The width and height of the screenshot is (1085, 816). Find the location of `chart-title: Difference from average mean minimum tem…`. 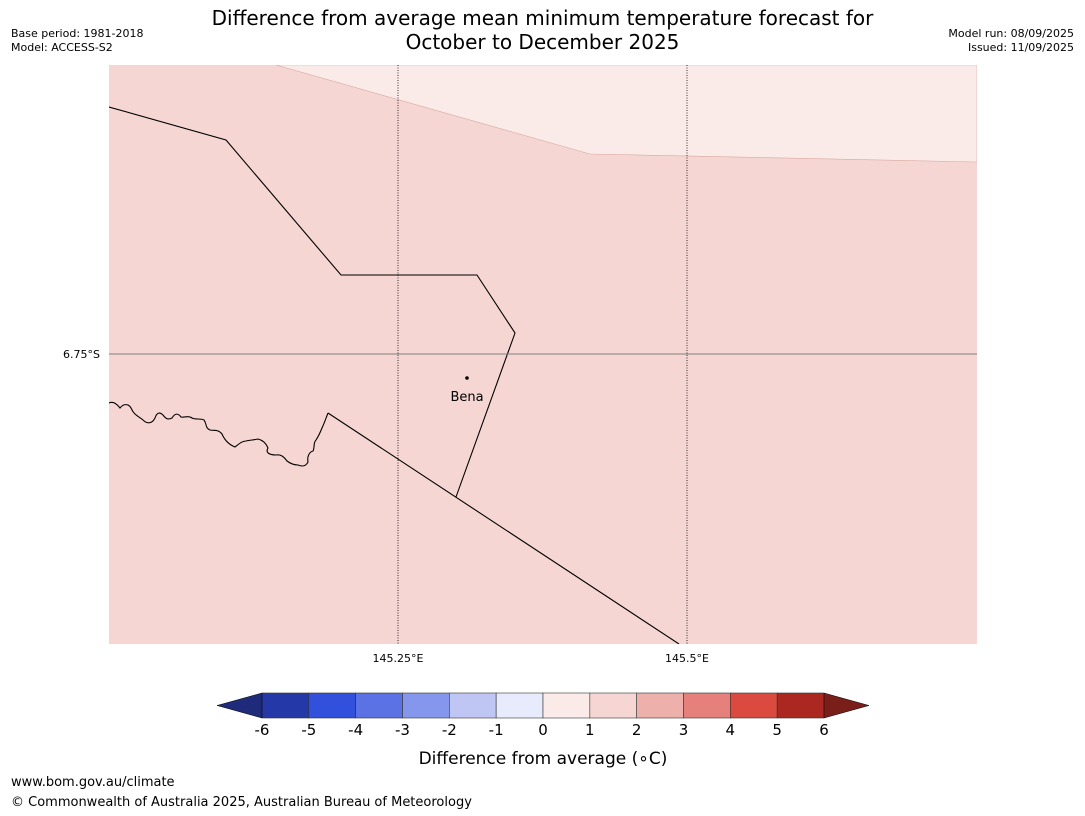

chart-title: Difference from average mean minimum tem… is located at coordinates (542, 30).